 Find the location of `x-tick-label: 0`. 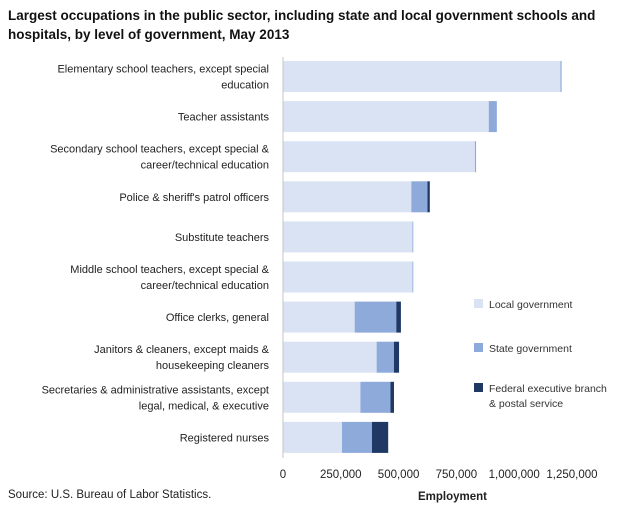

x-tick-label: 0 is located at coordinates (283, 475).